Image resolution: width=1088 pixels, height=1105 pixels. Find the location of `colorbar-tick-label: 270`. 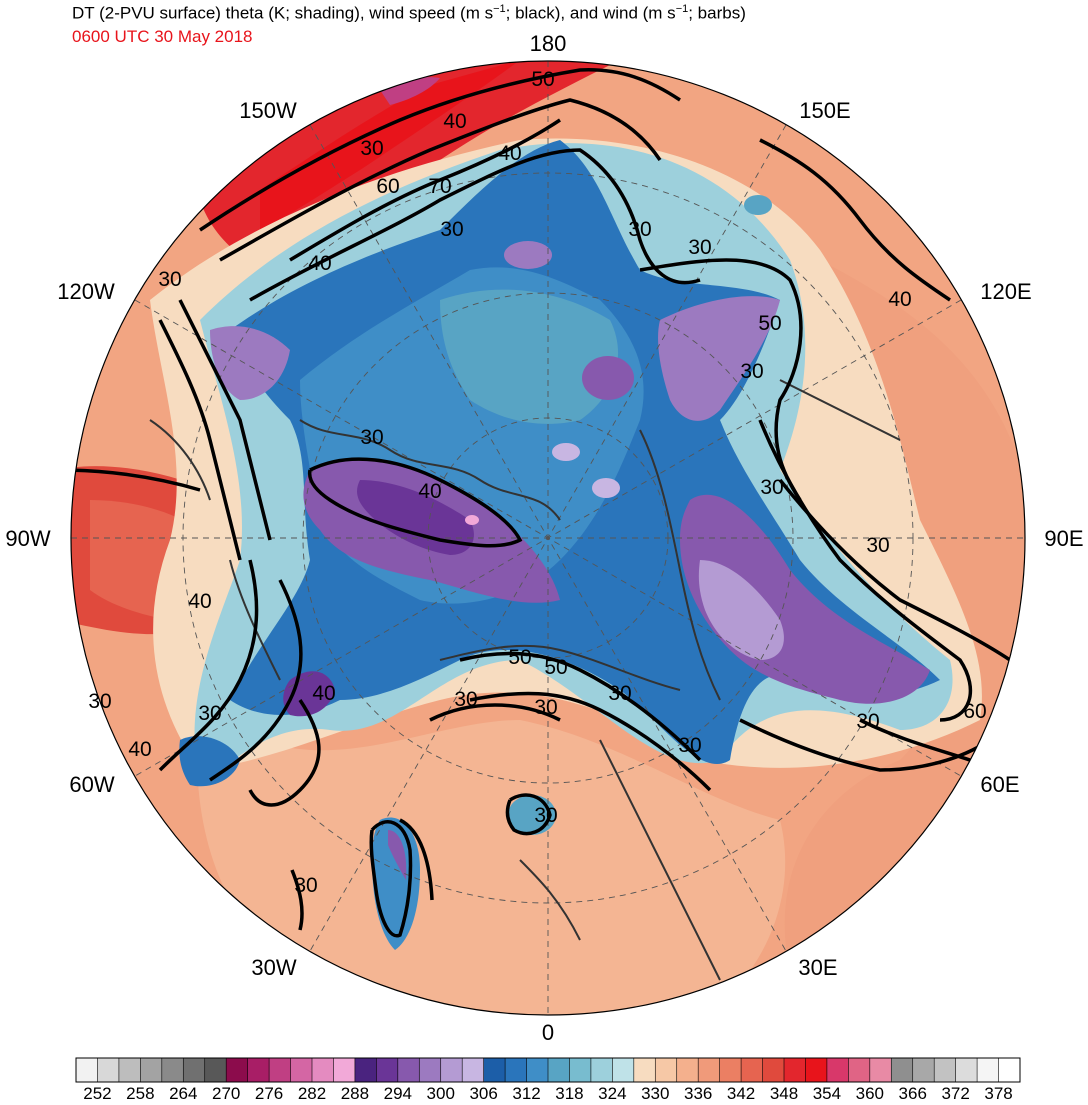

colorbar-tick-label: 270 is located at coordinates (226, 1093).